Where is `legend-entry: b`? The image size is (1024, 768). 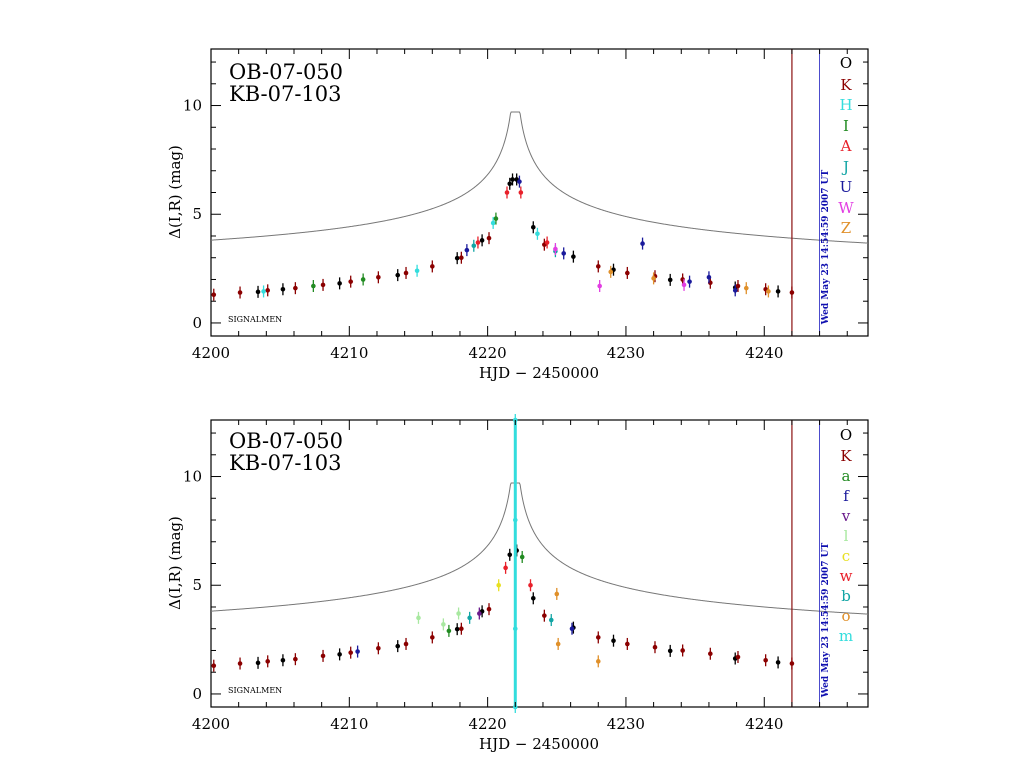
legend-entry: b is located at coordinates (846, 596).